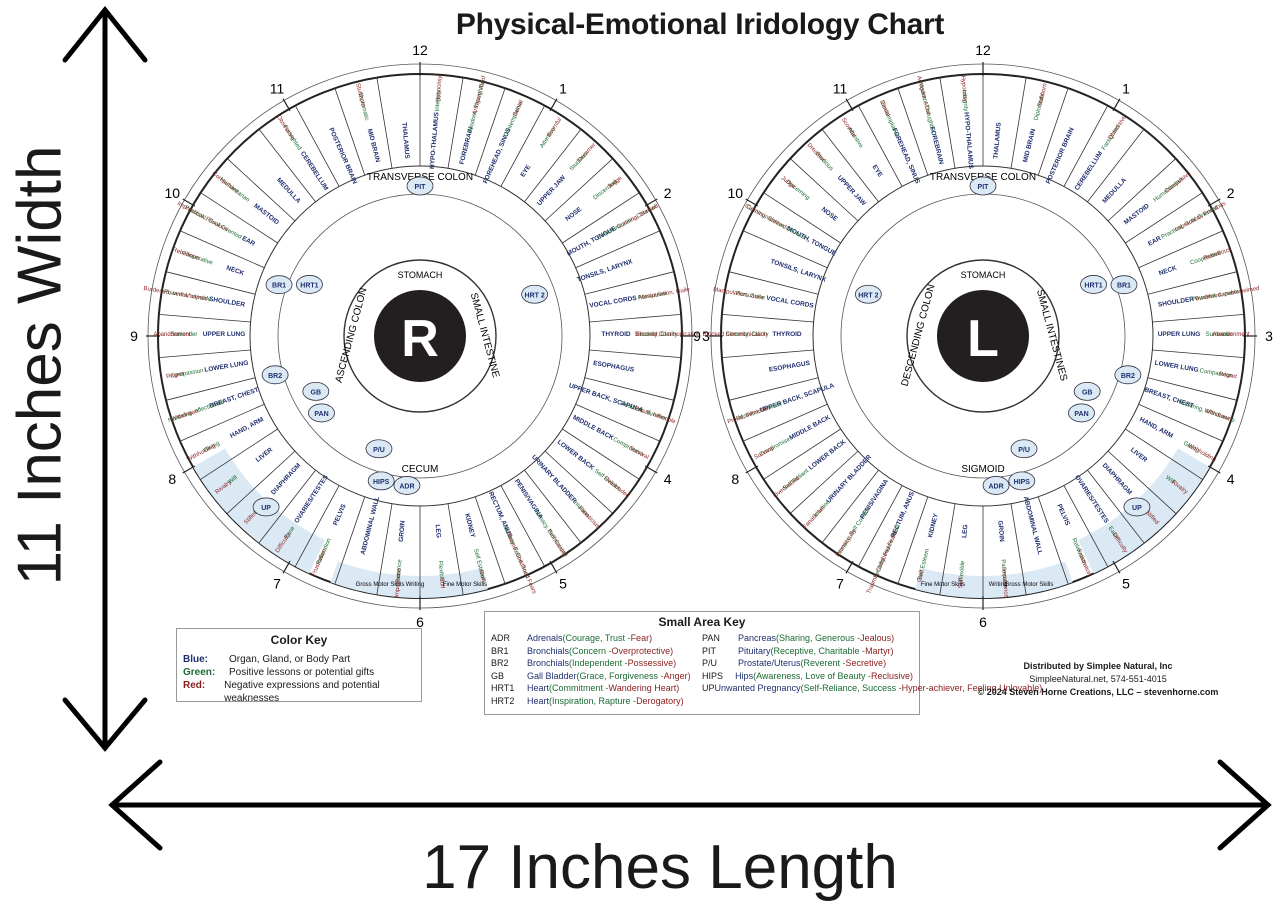 Image resolution: width=1277 pixels, height=913 pixels. I want to click on zone-organ: GROIN, so click(1000, 531).